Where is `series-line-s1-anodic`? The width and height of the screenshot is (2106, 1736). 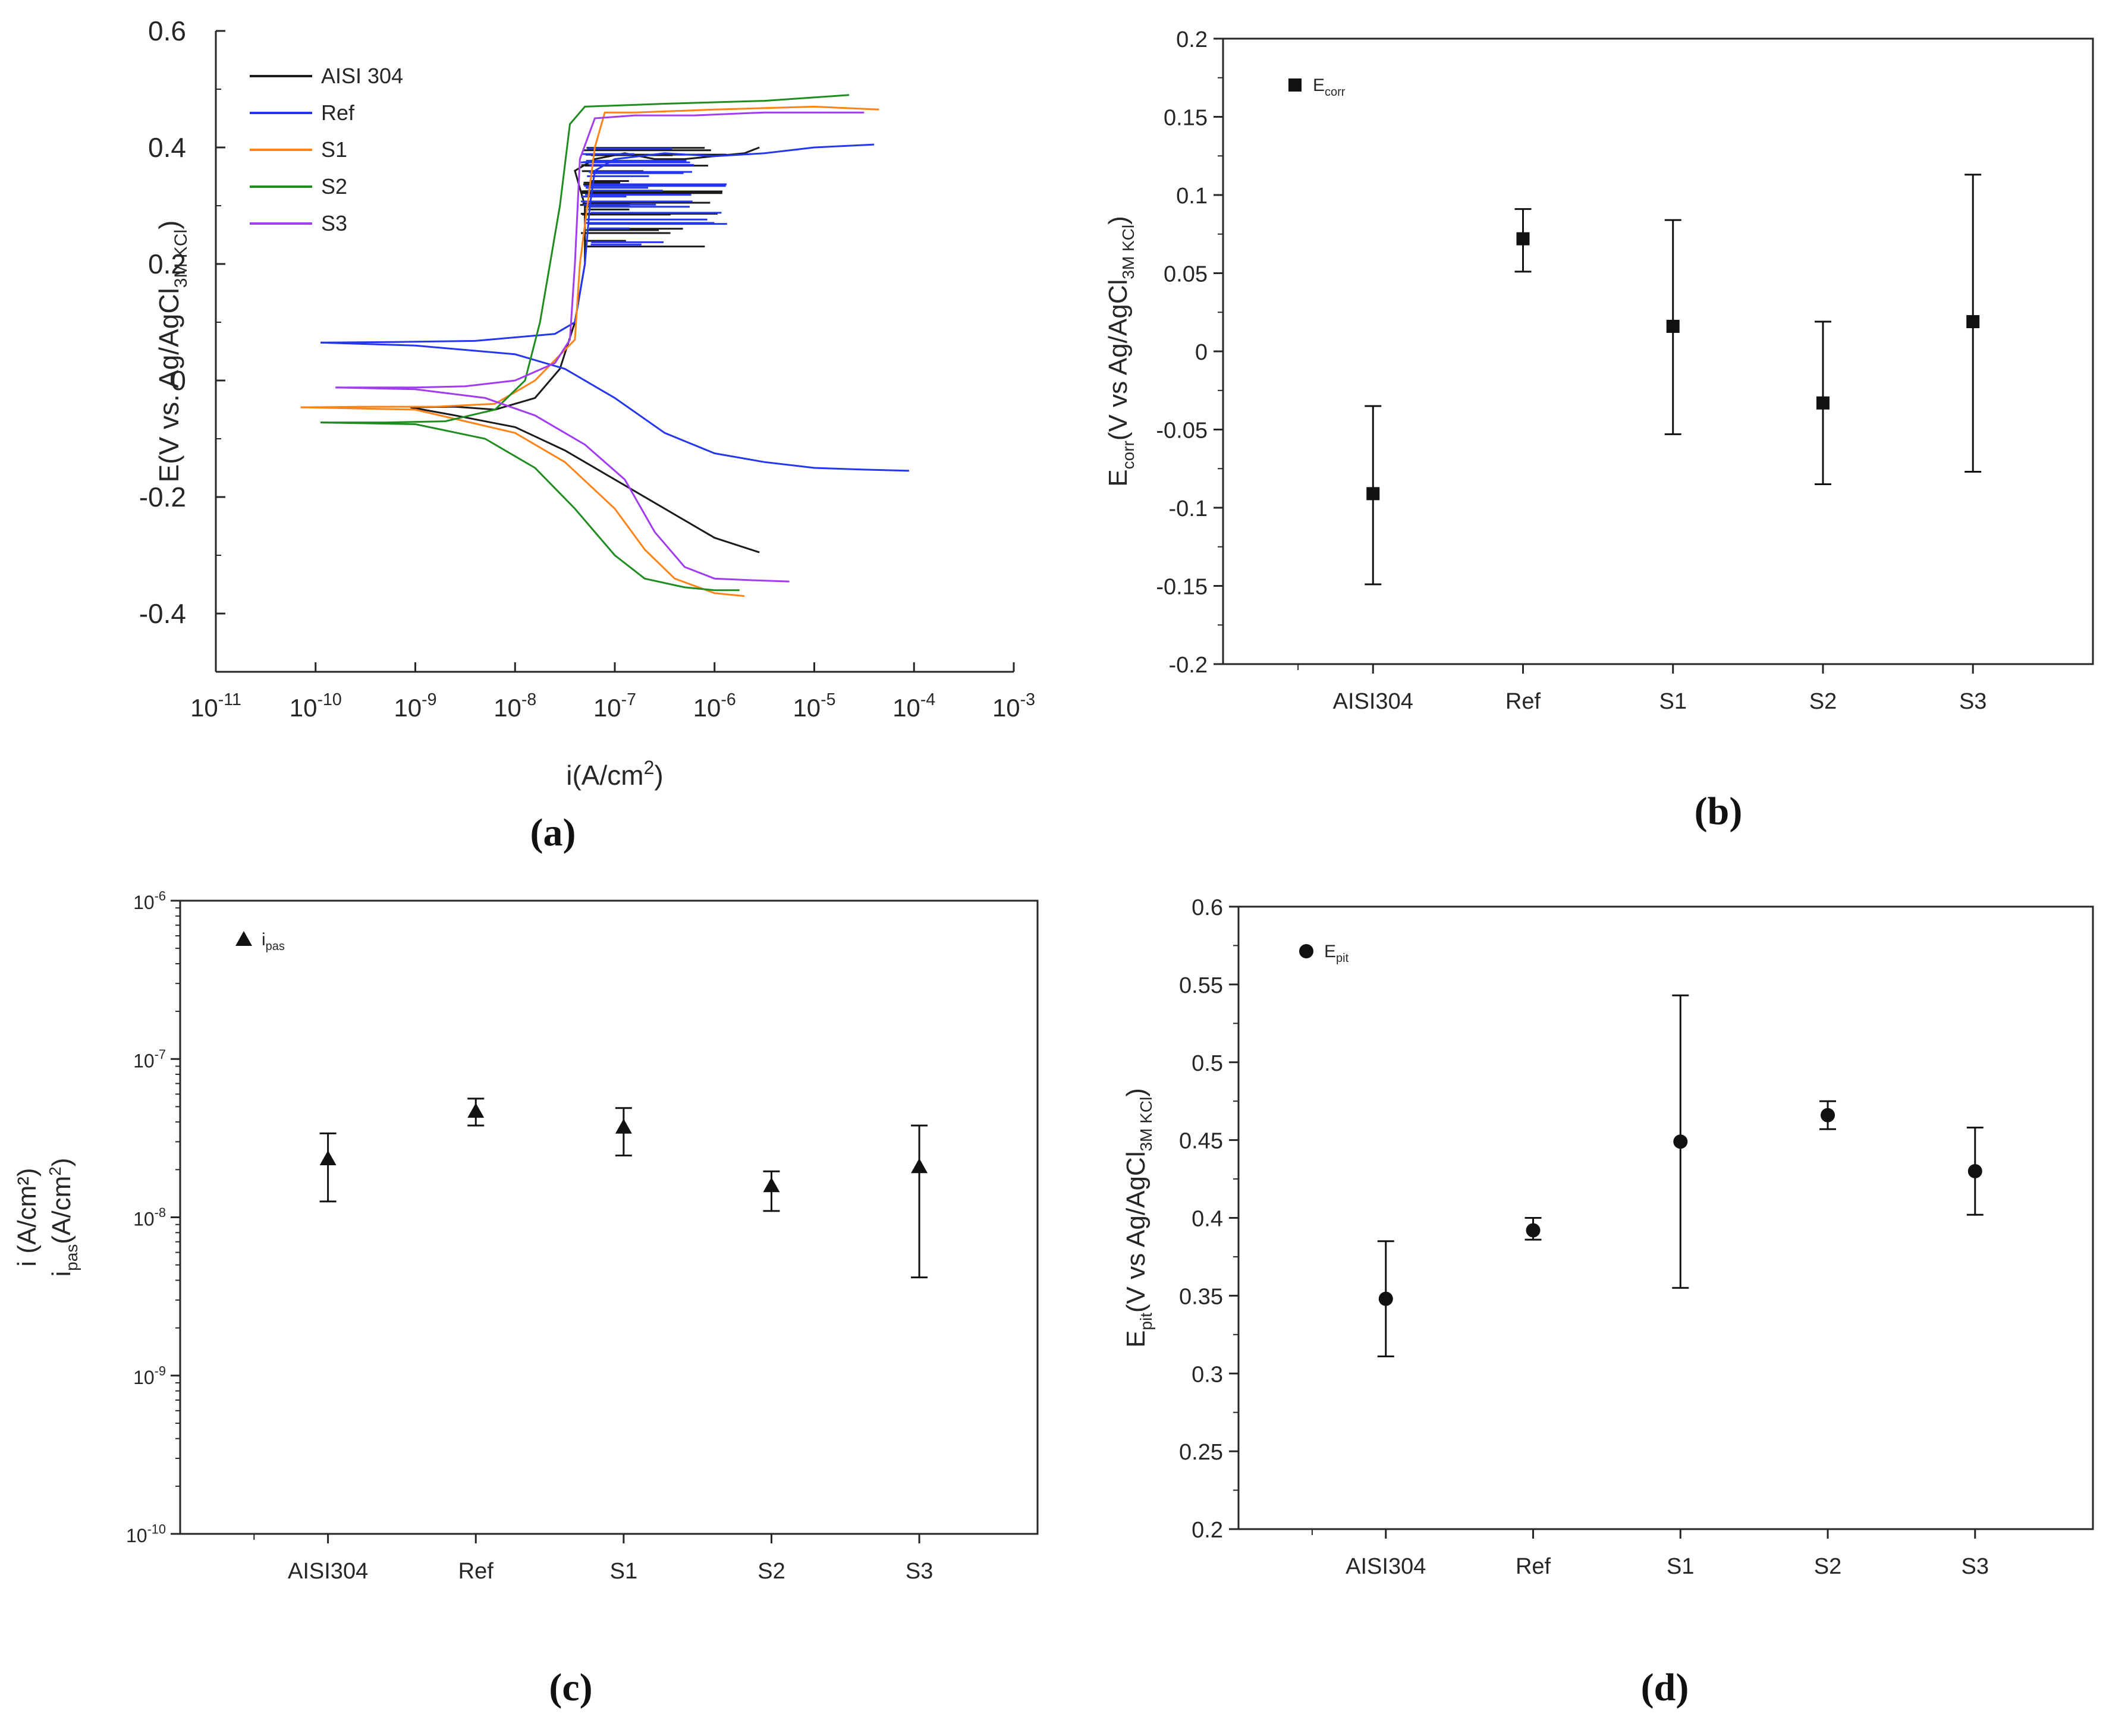
series-line-s1-anodic is located at coordinates (589, 256).